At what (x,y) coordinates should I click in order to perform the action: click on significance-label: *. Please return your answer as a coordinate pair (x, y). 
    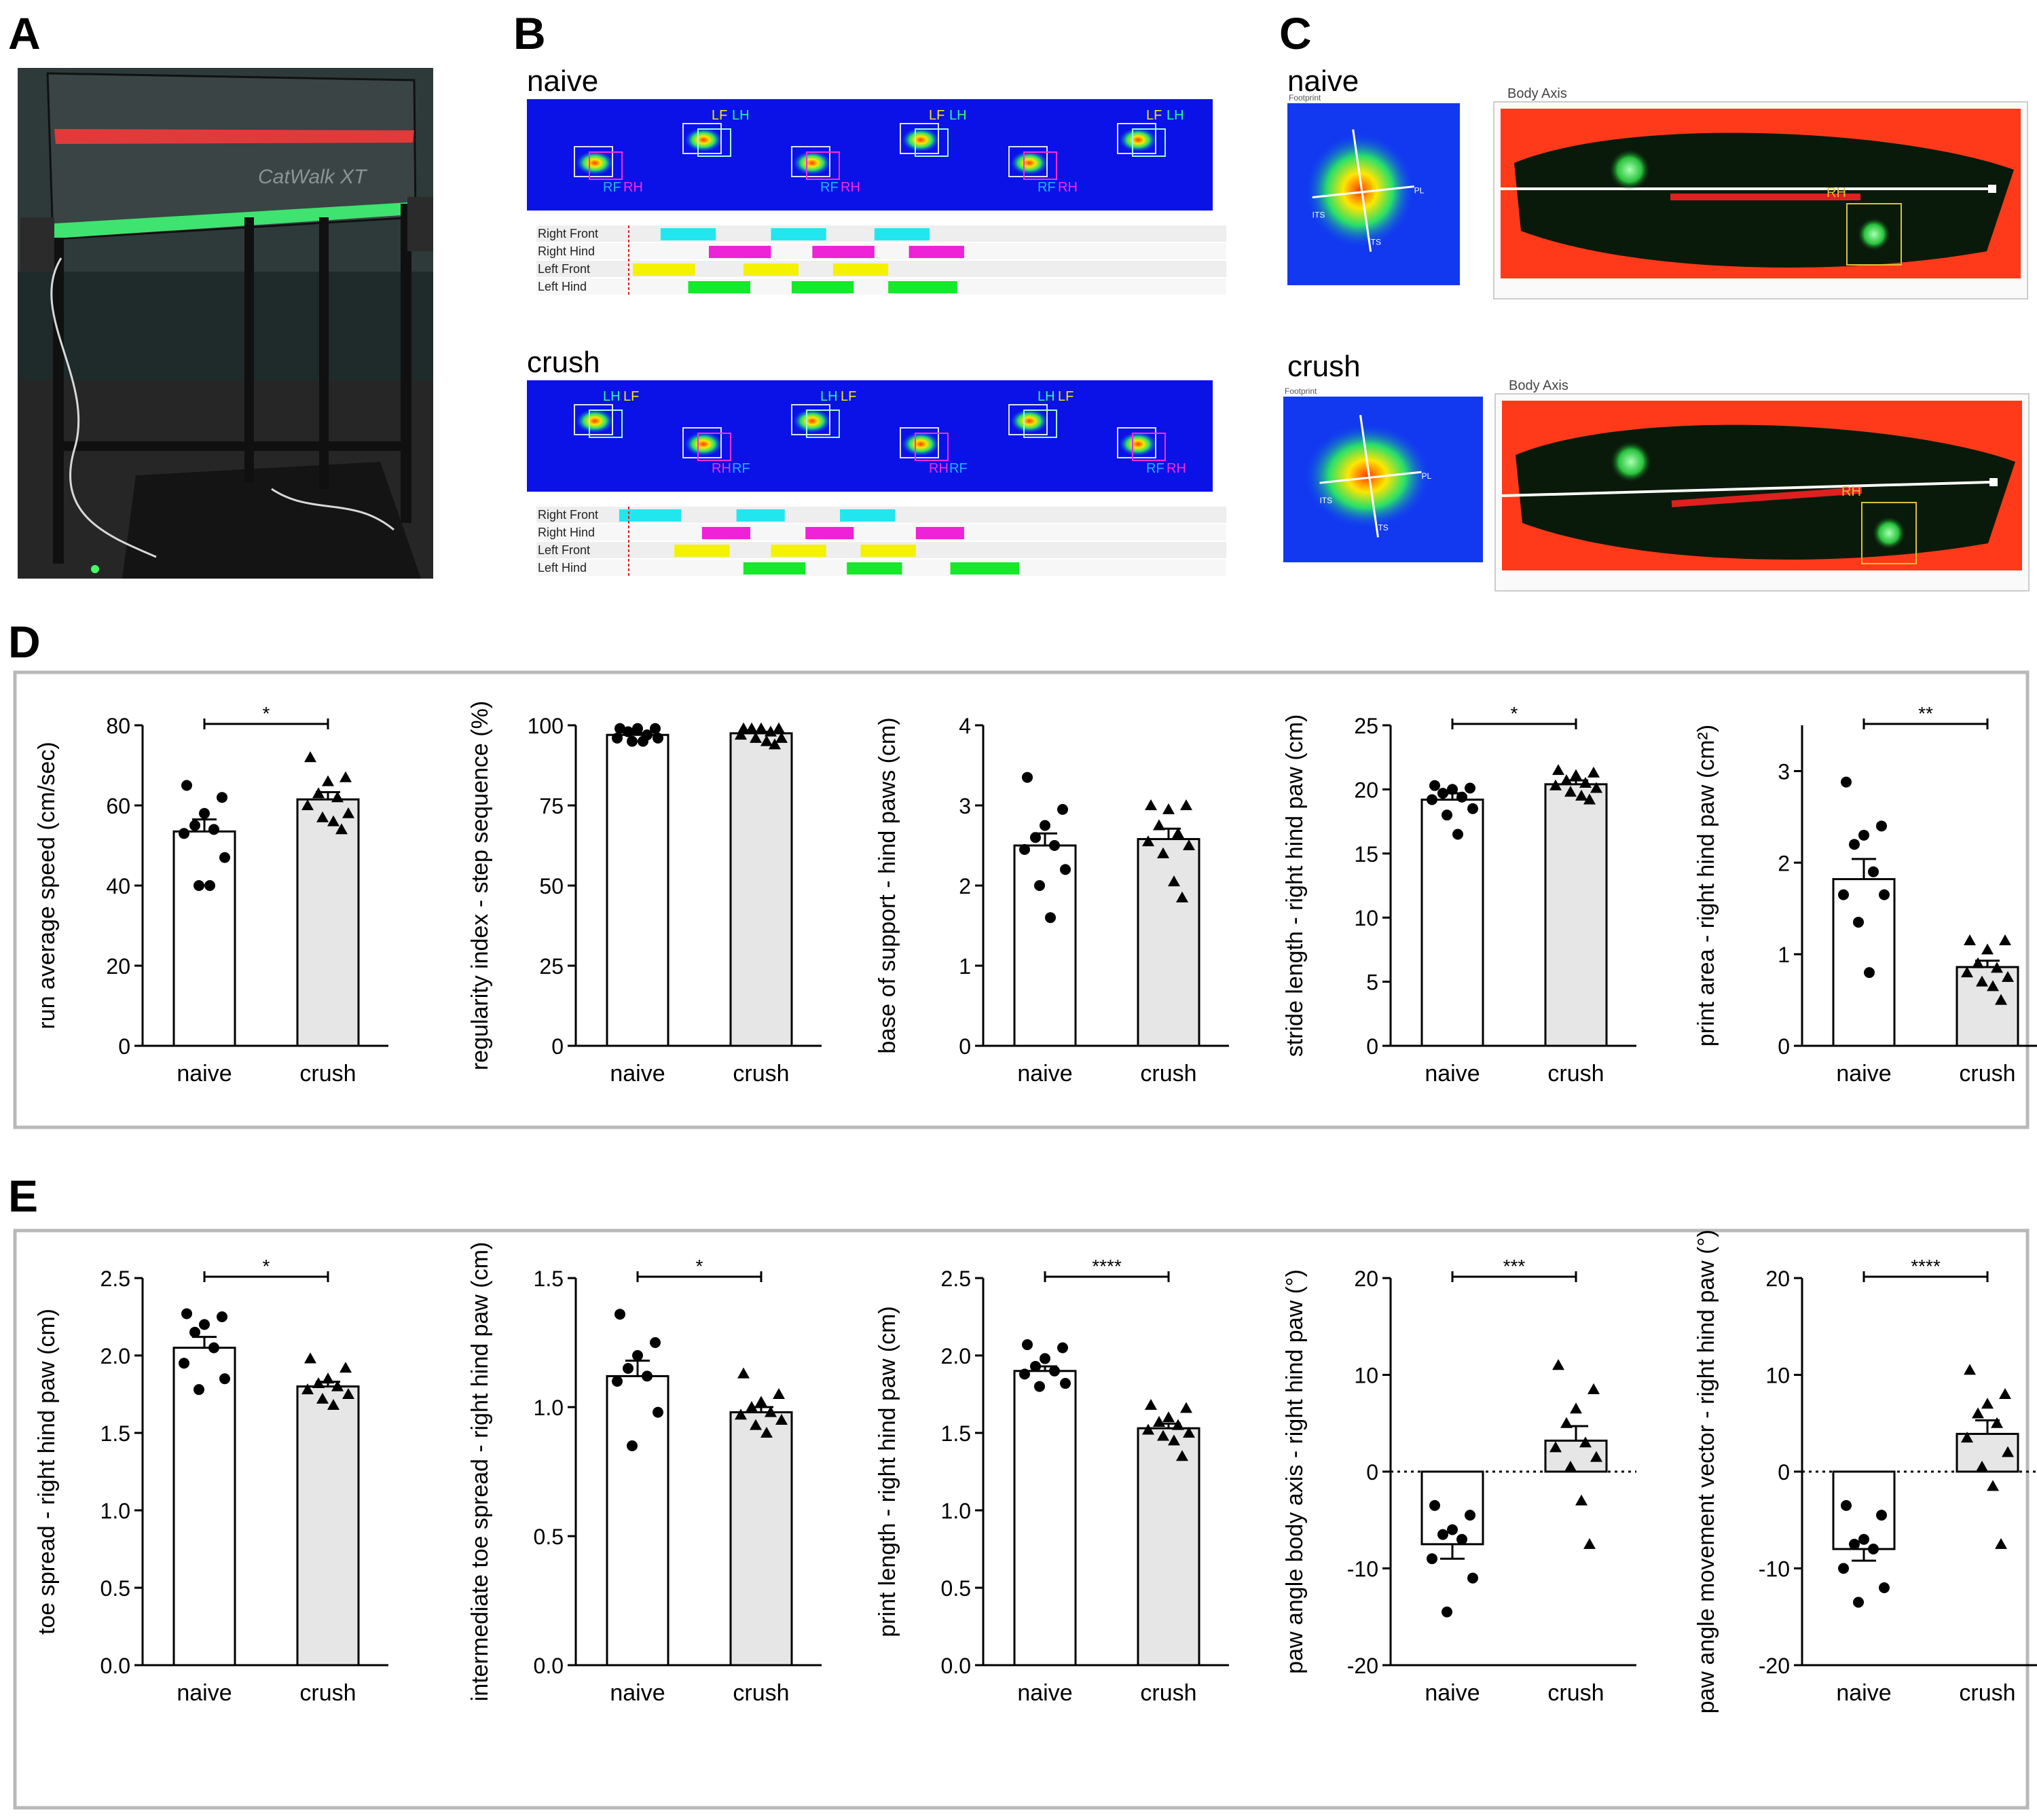
    Looking at the image, I should click on (700, 1266).